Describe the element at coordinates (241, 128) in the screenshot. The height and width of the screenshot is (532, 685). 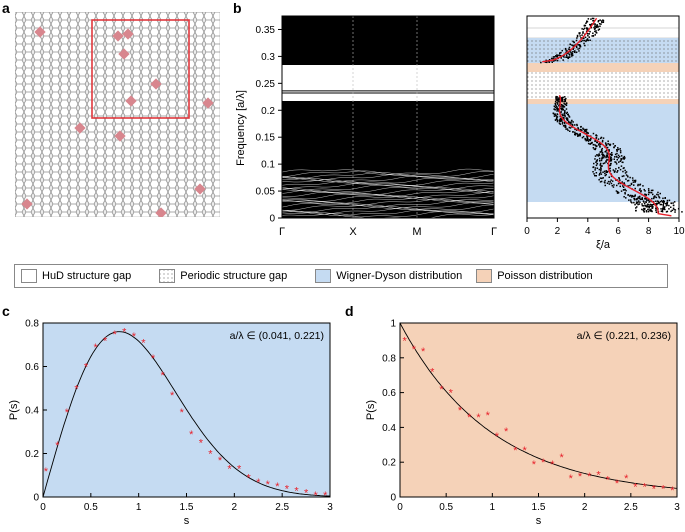
I see `band-y-axis-label: Frequency [a/λ]` at that location.